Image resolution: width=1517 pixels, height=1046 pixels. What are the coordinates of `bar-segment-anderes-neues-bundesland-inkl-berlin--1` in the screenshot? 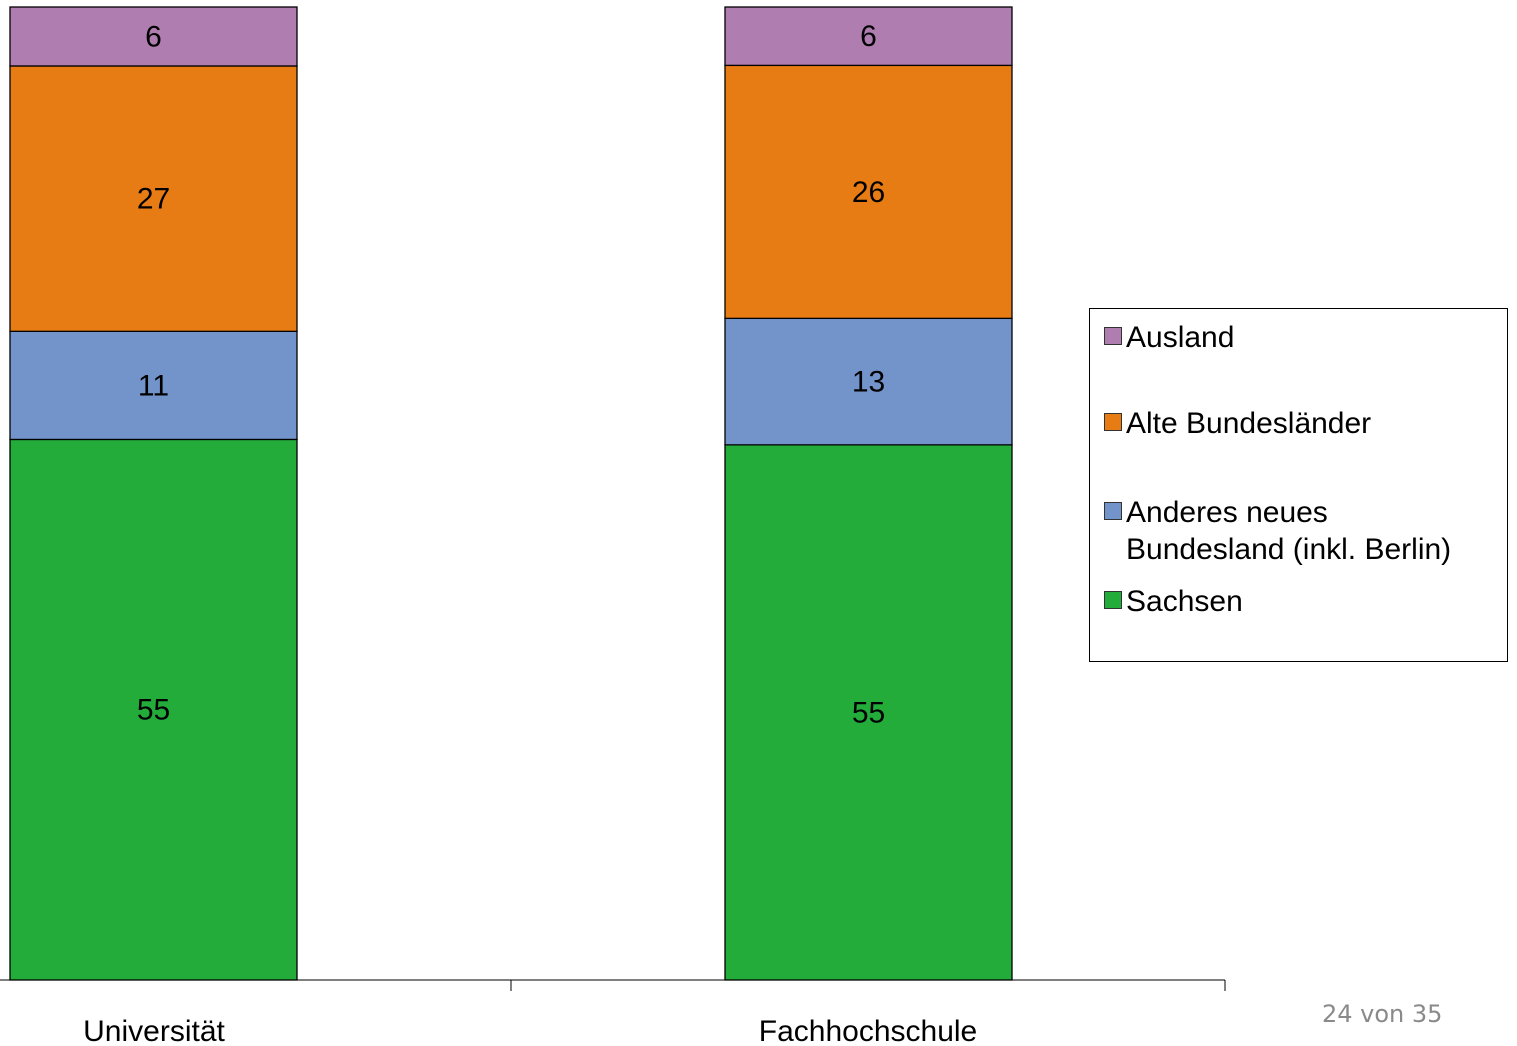 It's located at (868, 381).